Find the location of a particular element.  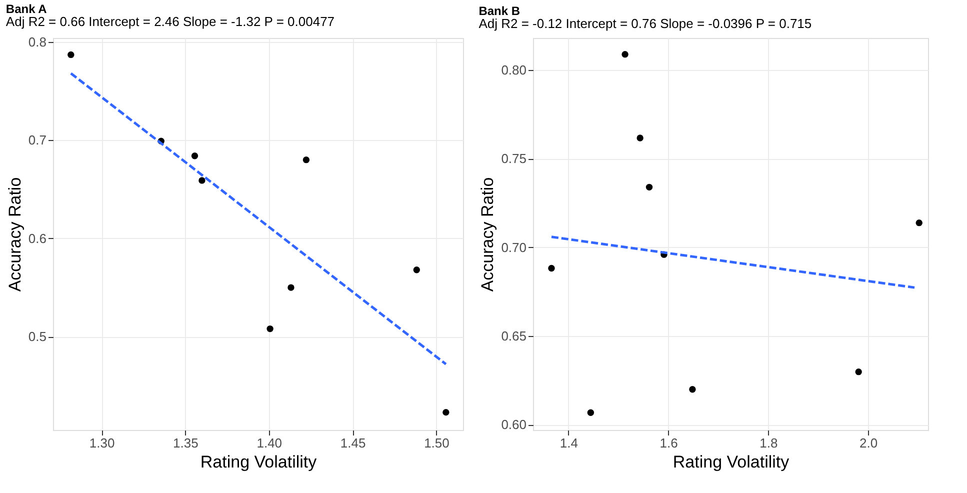

y-tick-label: 0.7 is located at coordinates (37, 140).